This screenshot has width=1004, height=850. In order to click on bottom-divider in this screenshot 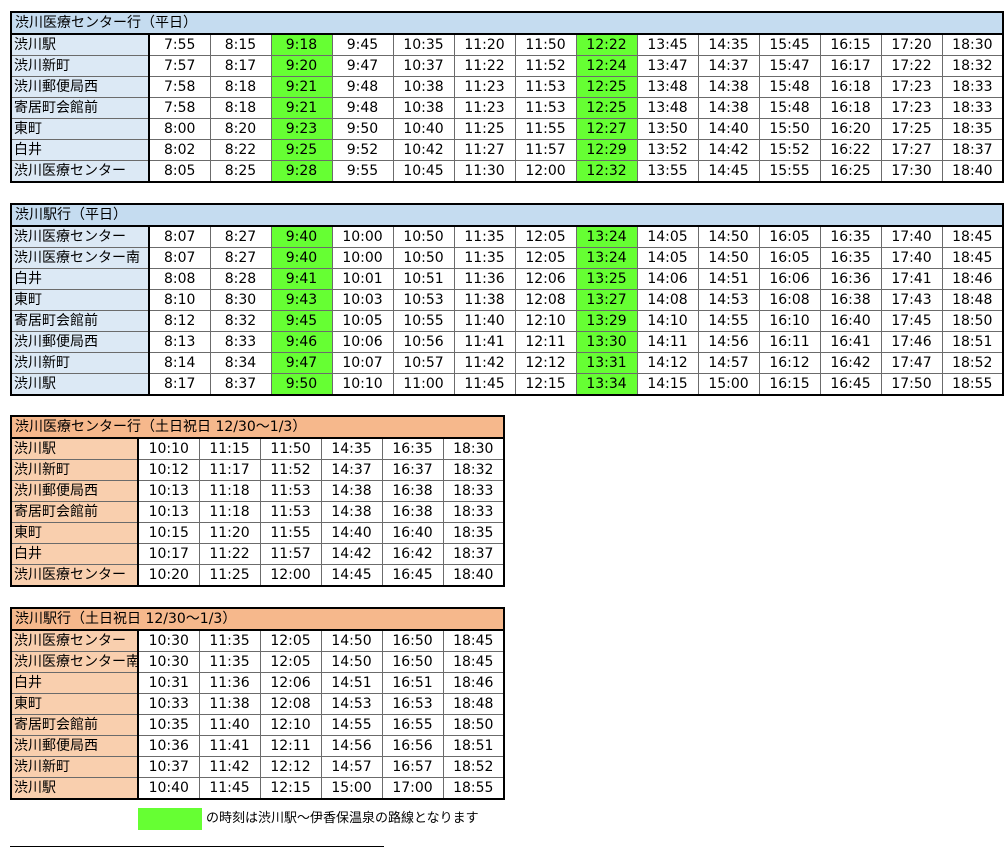, I will do `click(197, 846)`.